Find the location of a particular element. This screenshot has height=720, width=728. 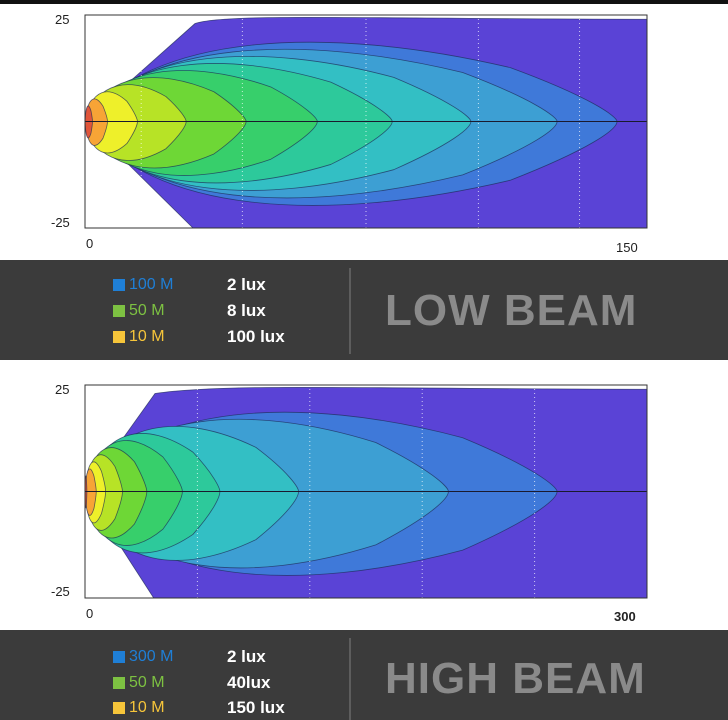

high-beam-x-tick-end: 300 is located at coordinates (625, 616).